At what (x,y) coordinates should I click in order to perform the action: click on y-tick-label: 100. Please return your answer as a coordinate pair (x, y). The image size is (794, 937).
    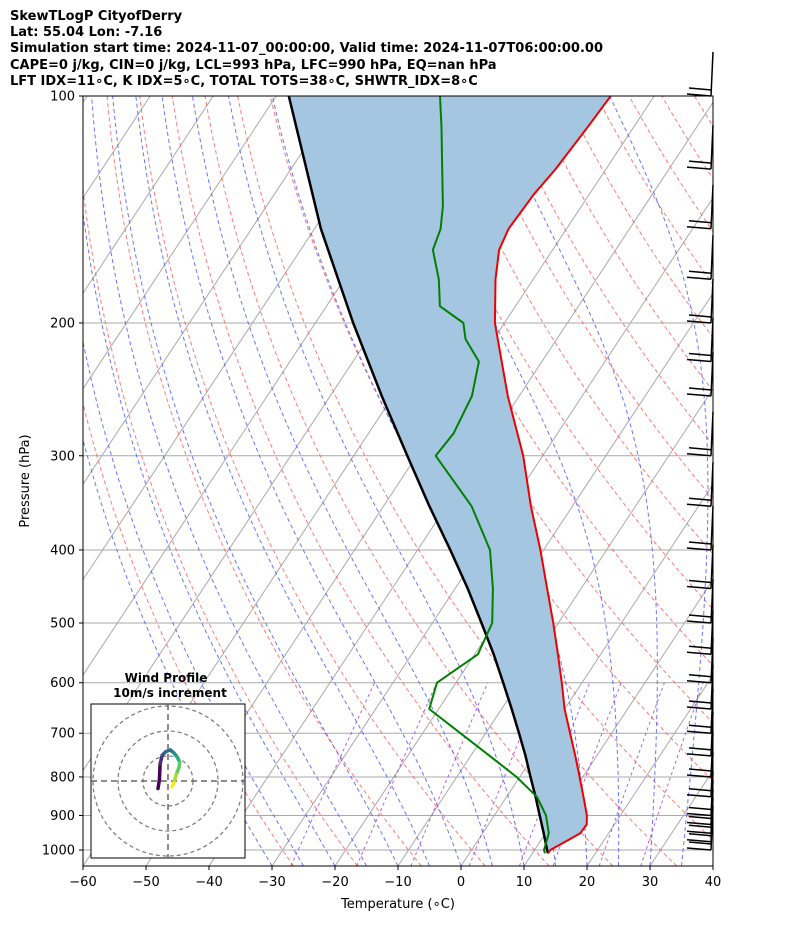
    Looking at the image, I should click on (62, 97).